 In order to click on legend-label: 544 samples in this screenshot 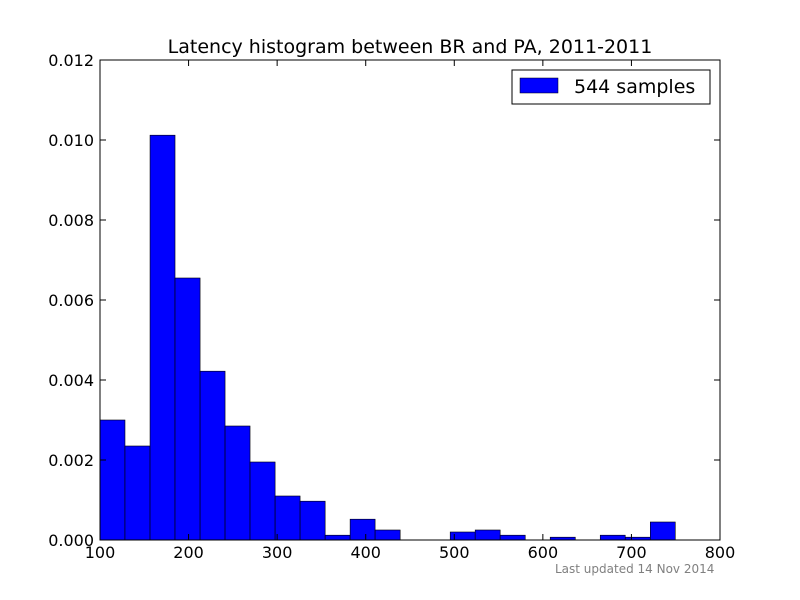, I will do `click(634, 87)`.